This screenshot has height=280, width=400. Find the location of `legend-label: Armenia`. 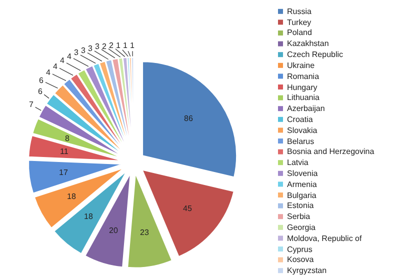

legend-label: Armenia is located at coordinates (302, 184).